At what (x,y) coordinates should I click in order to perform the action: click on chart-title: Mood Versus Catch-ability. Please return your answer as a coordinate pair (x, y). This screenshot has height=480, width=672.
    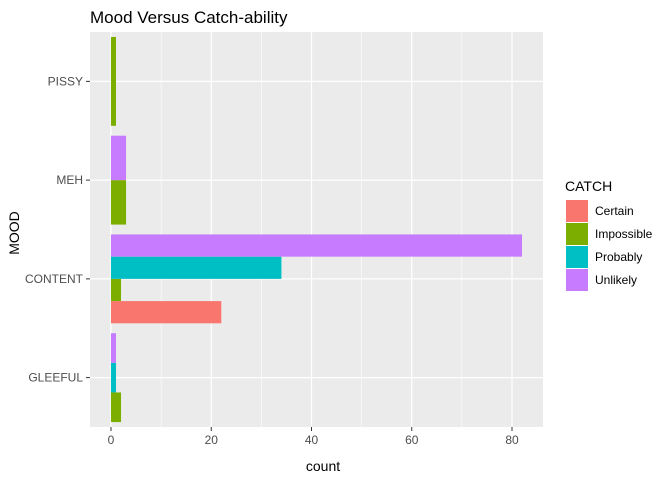
    Looking at the image, I should click on (189, 17).